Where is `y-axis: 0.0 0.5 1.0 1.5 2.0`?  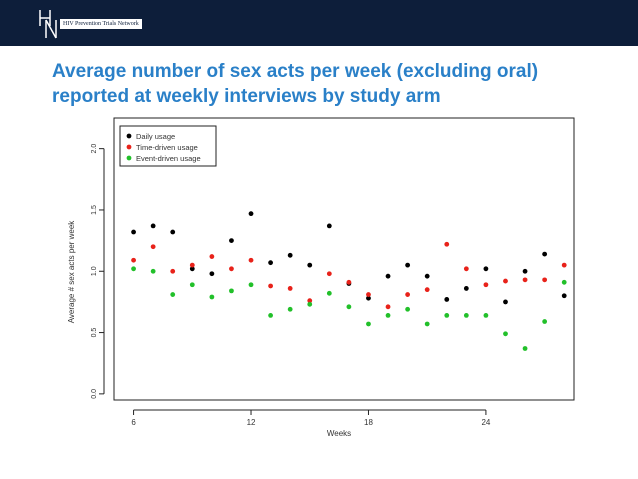
y-axis: 0.0 0.5 1.0 1.5 2.0 is located at coordinates (98, 271).